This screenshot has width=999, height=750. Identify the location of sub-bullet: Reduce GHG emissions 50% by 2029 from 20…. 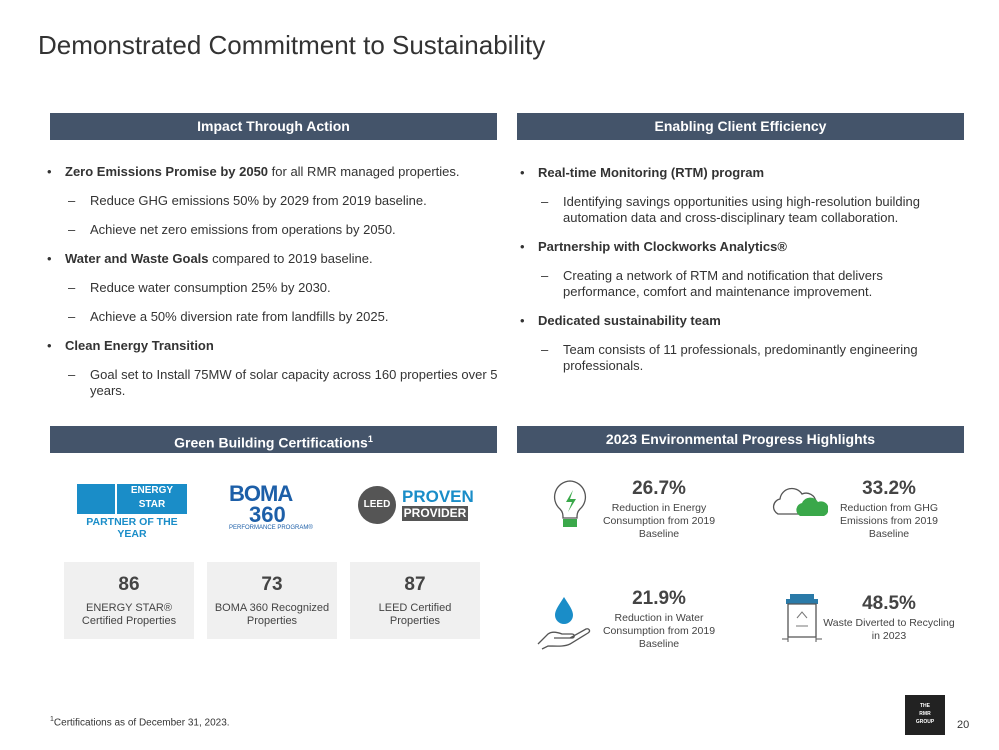
(282, 201).